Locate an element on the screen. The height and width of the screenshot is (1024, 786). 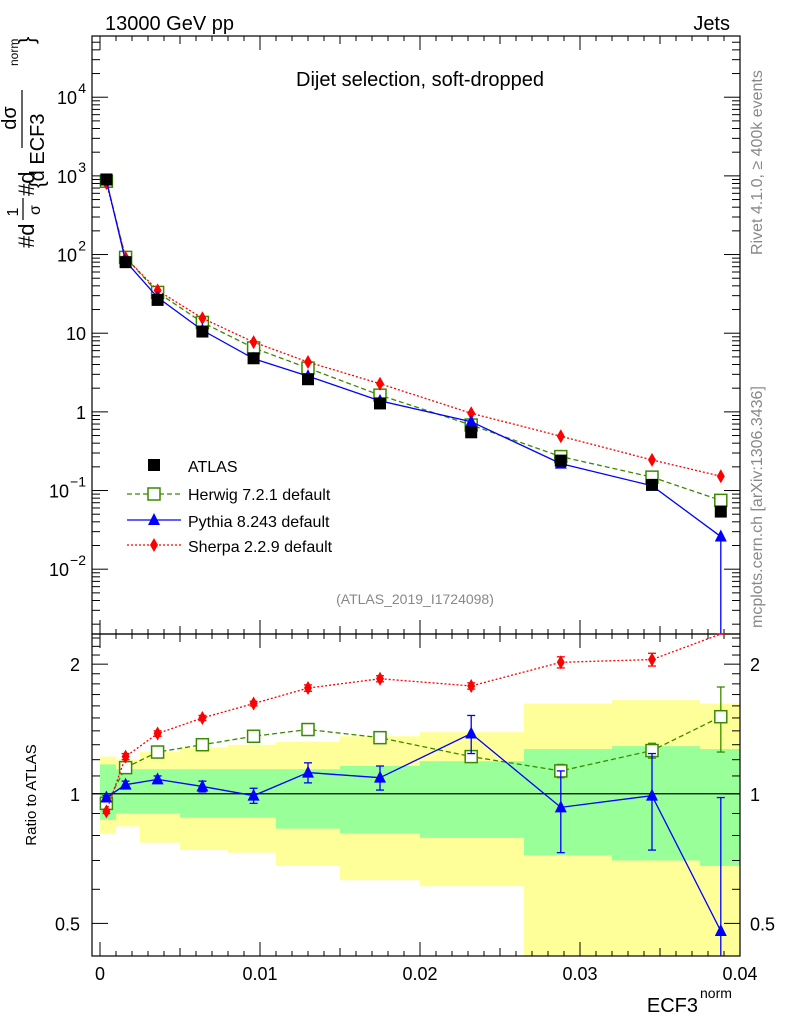
legend-label-atlas: ATLAS is located at coordinates (213, 467).